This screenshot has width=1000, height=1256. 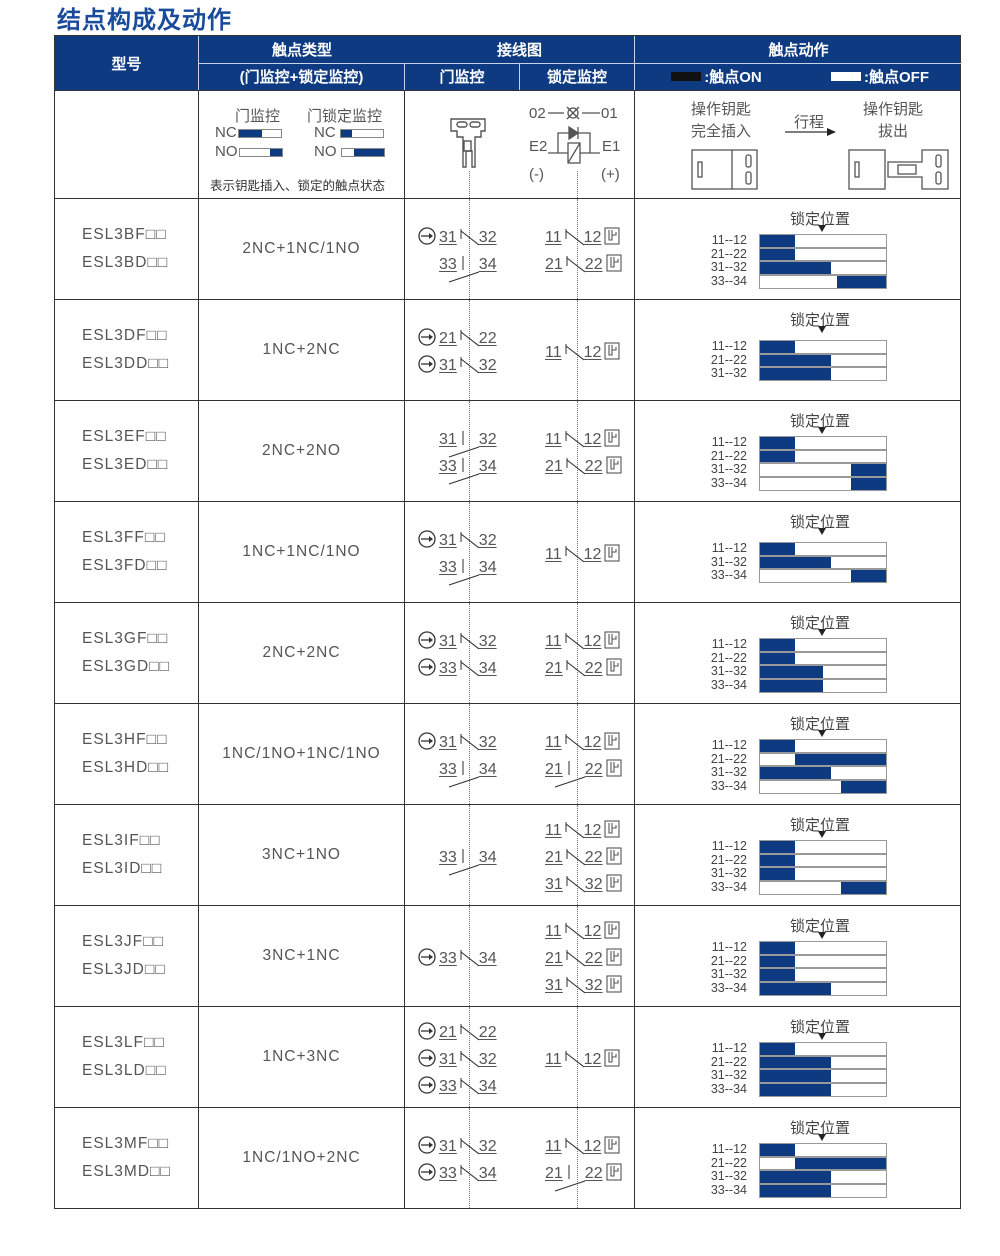 What do you see at coordinates (301, 450) in the screenshot?
I see `contact-type: 2NC+2NO` at bounding box center [301, 450].